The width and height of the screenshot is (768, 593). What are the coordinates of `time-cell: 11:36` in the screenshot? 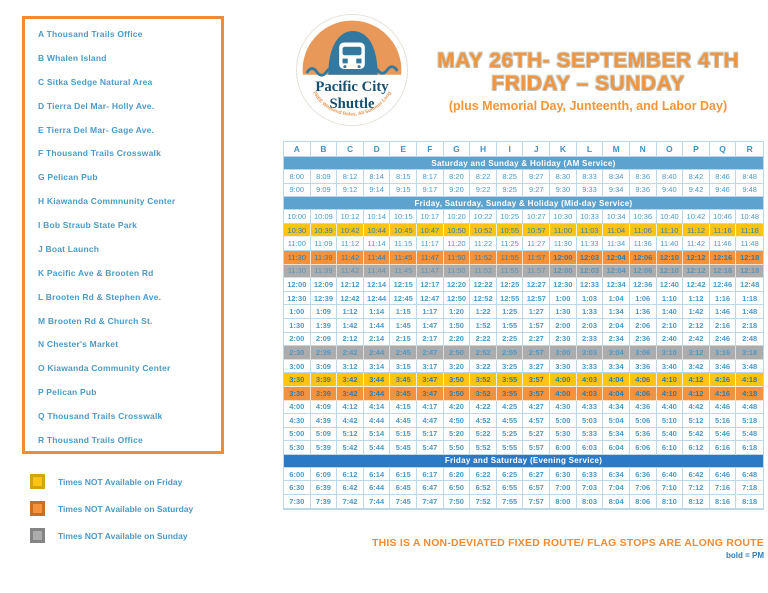 It's located at (643, 244).